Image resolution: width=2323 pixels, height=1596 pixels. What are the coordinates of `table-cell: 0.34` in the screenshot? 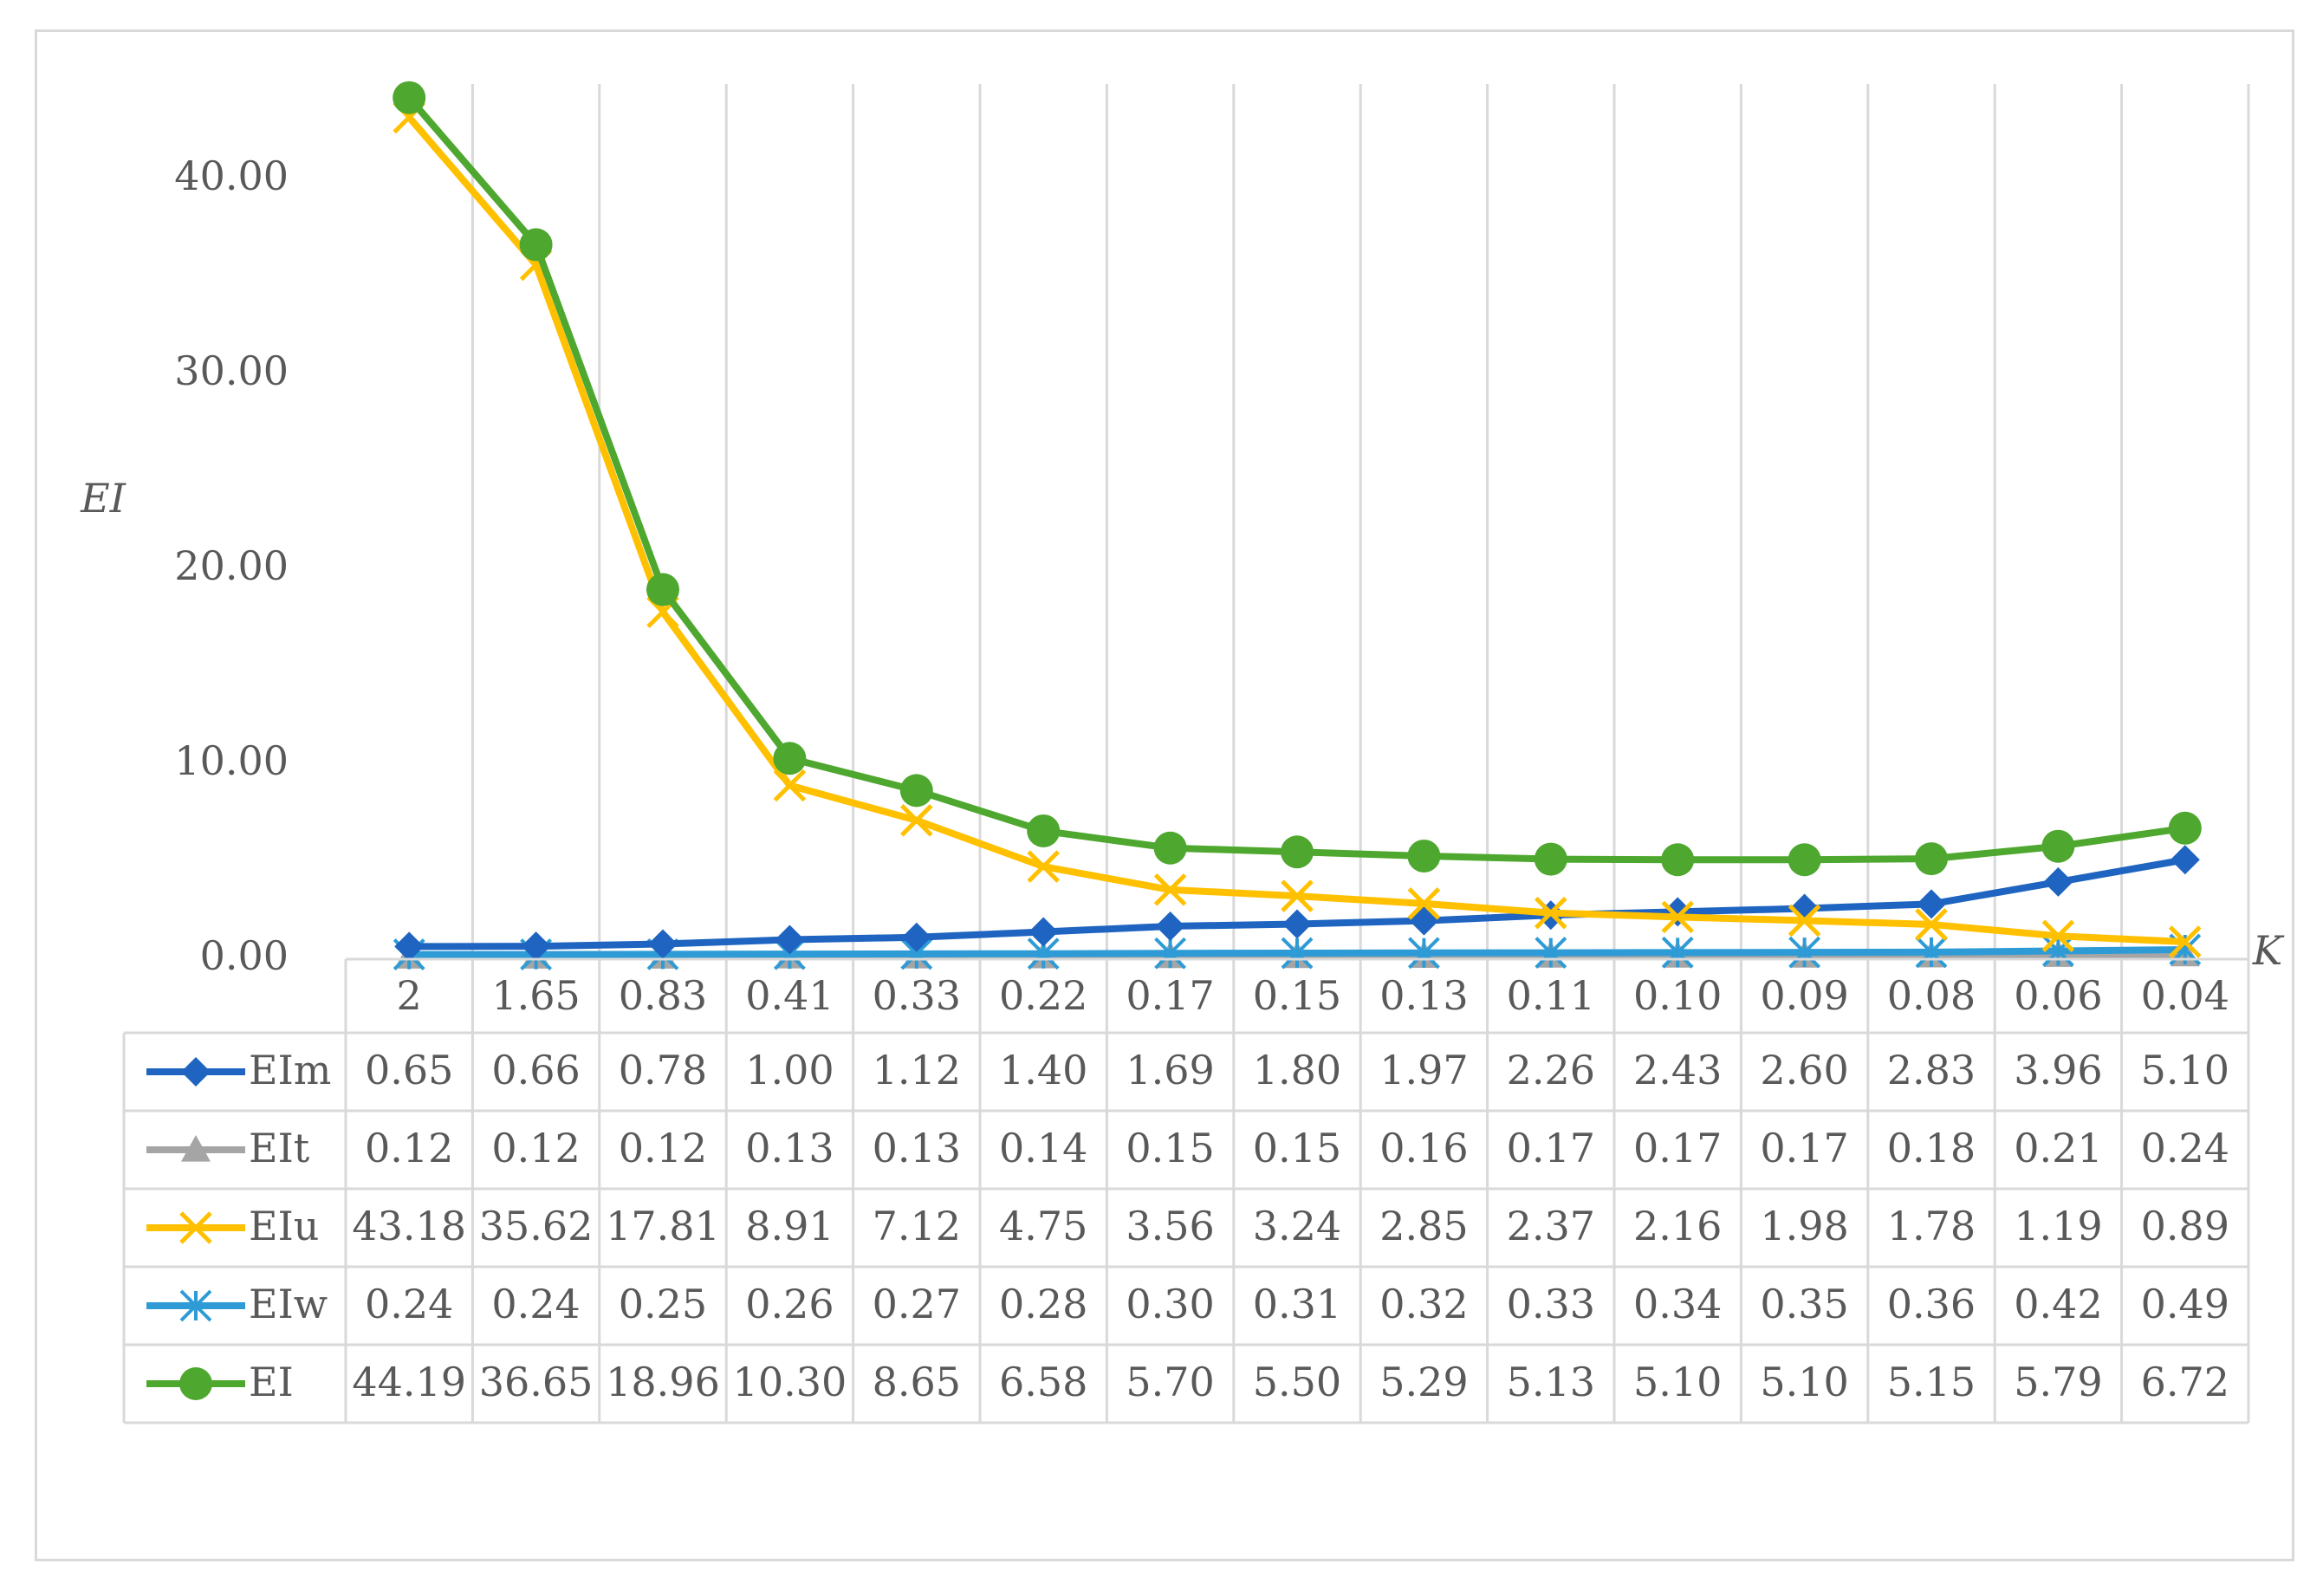 It's located at (1678, 1304).